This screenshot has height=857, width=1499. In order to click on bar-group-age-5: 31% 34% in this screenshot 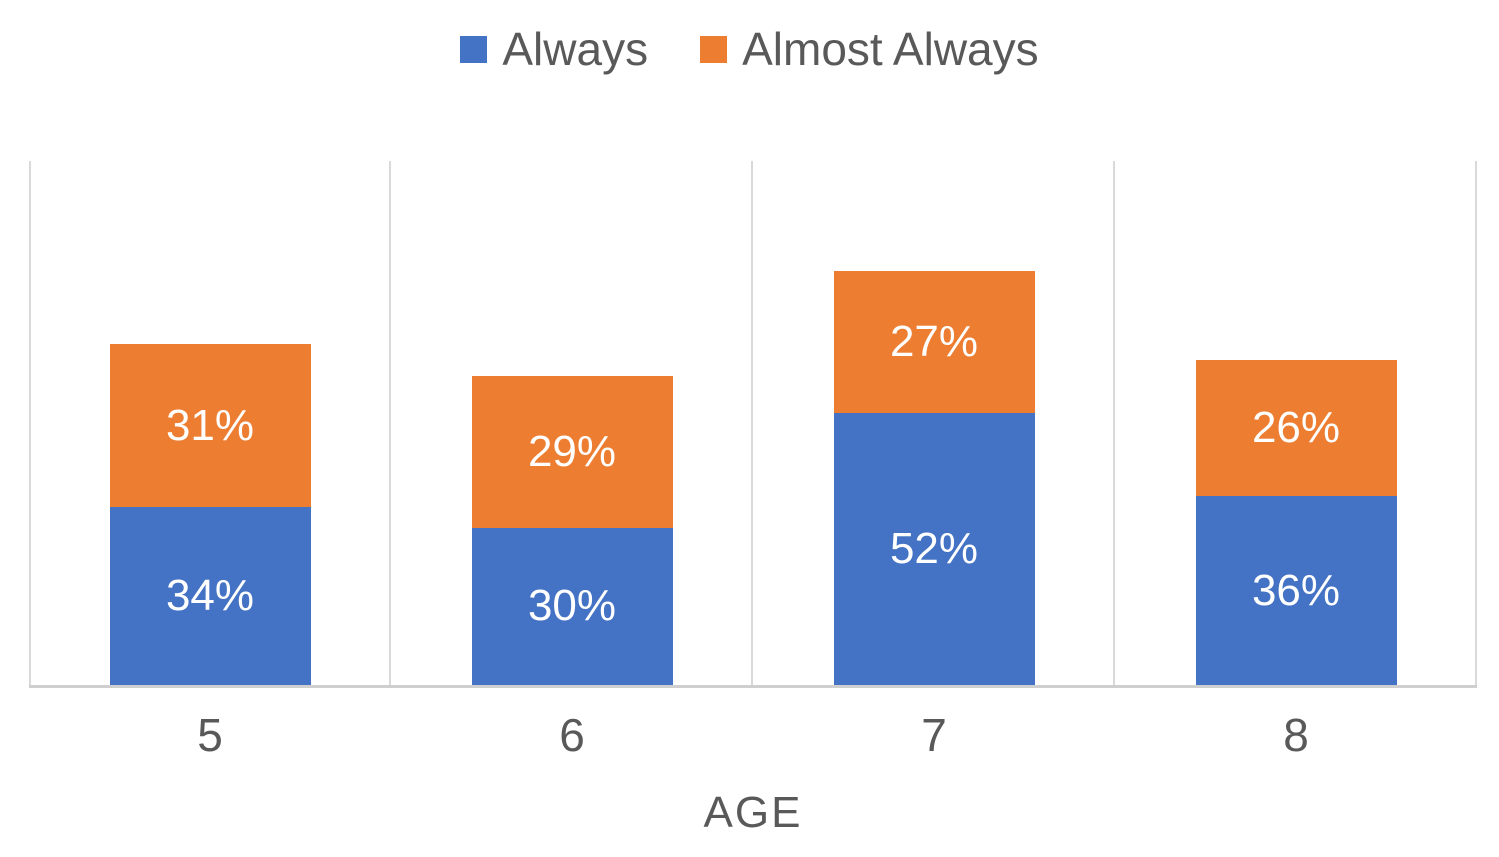, I will do `click(210, 423)`.